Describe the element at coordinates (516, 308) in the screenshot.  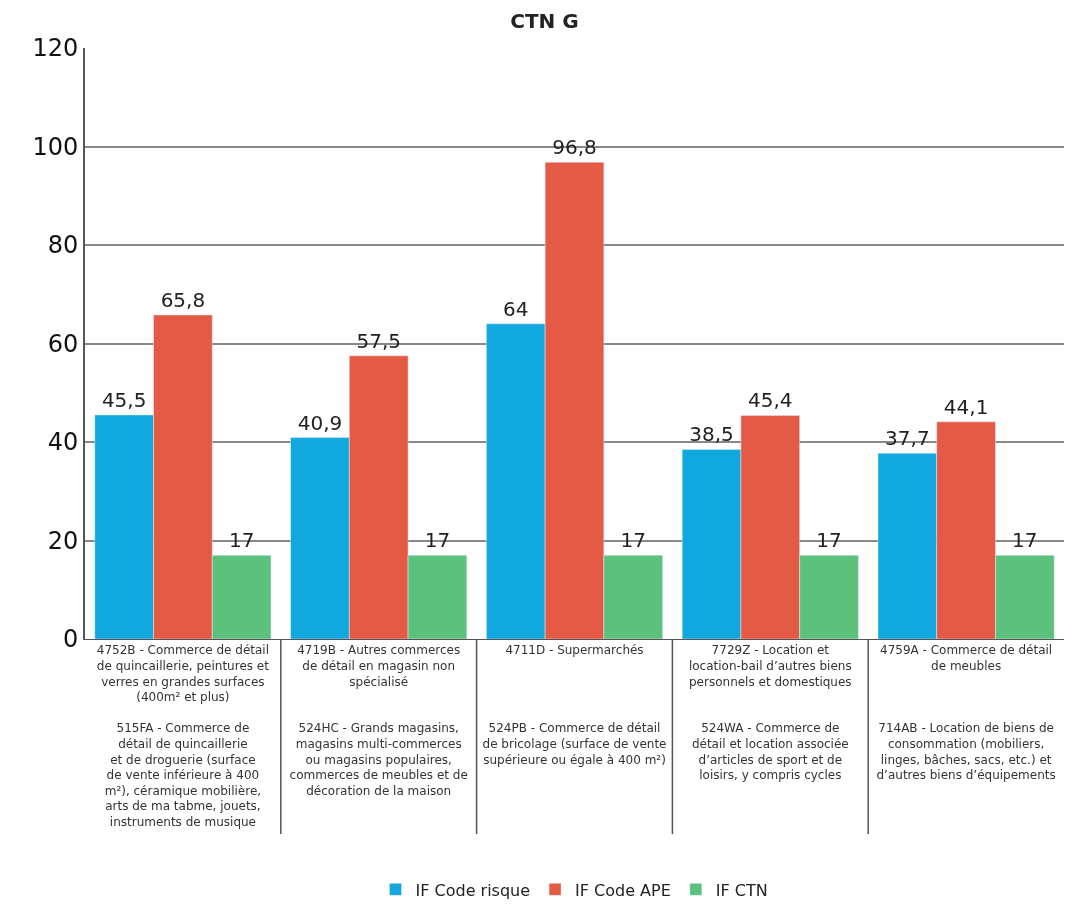
I see `data-label: 64` at that location.